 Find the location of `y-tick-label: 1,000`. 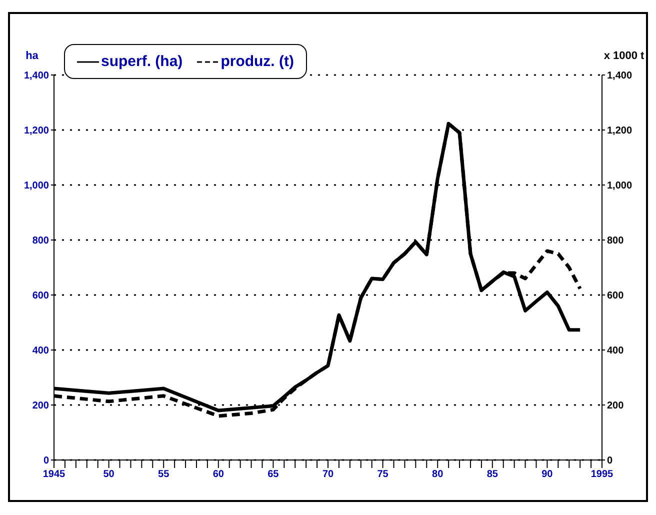

y-tick-label: 1,000 is located at coordinates (37, 186).